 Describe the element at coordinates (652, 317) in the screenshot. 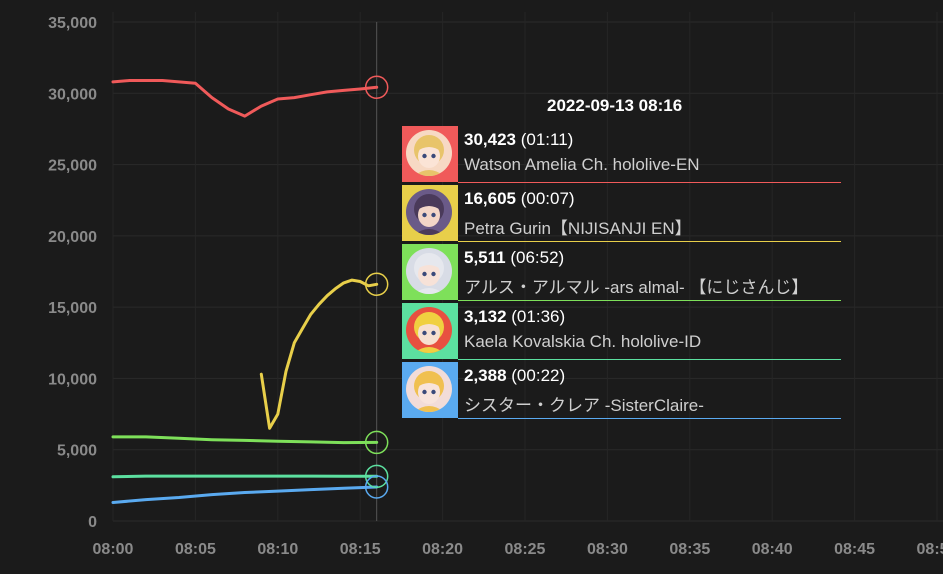

I see `tooltip-value-line: 3,132 (01:36)` at that location.